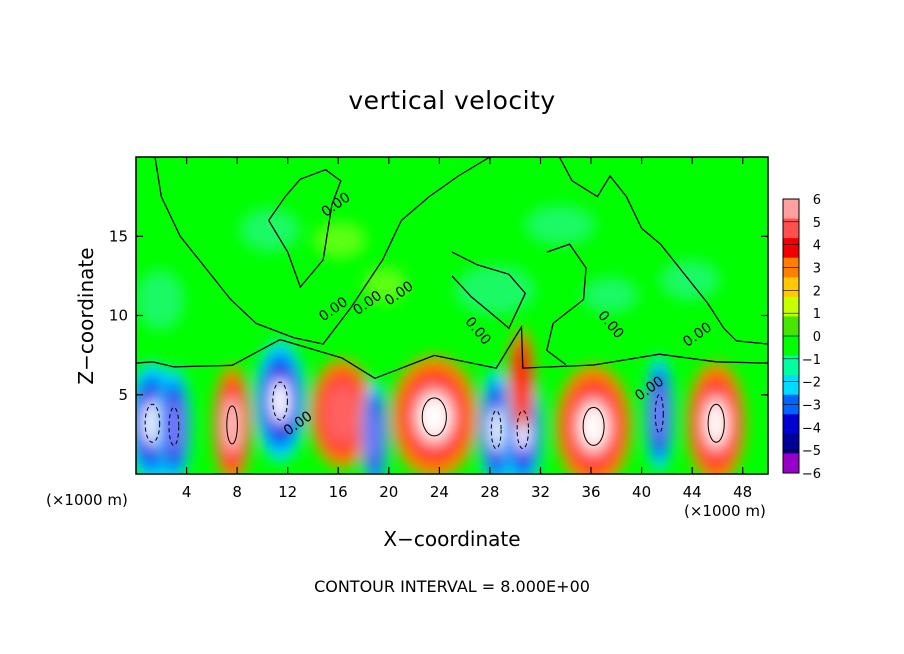  What do you see at coordinates (452, 586) in the screenshot?
I see `contour-interval-note: CONTOUR INTERVAL = 8.000E+00` at bounding box center [452, 586].